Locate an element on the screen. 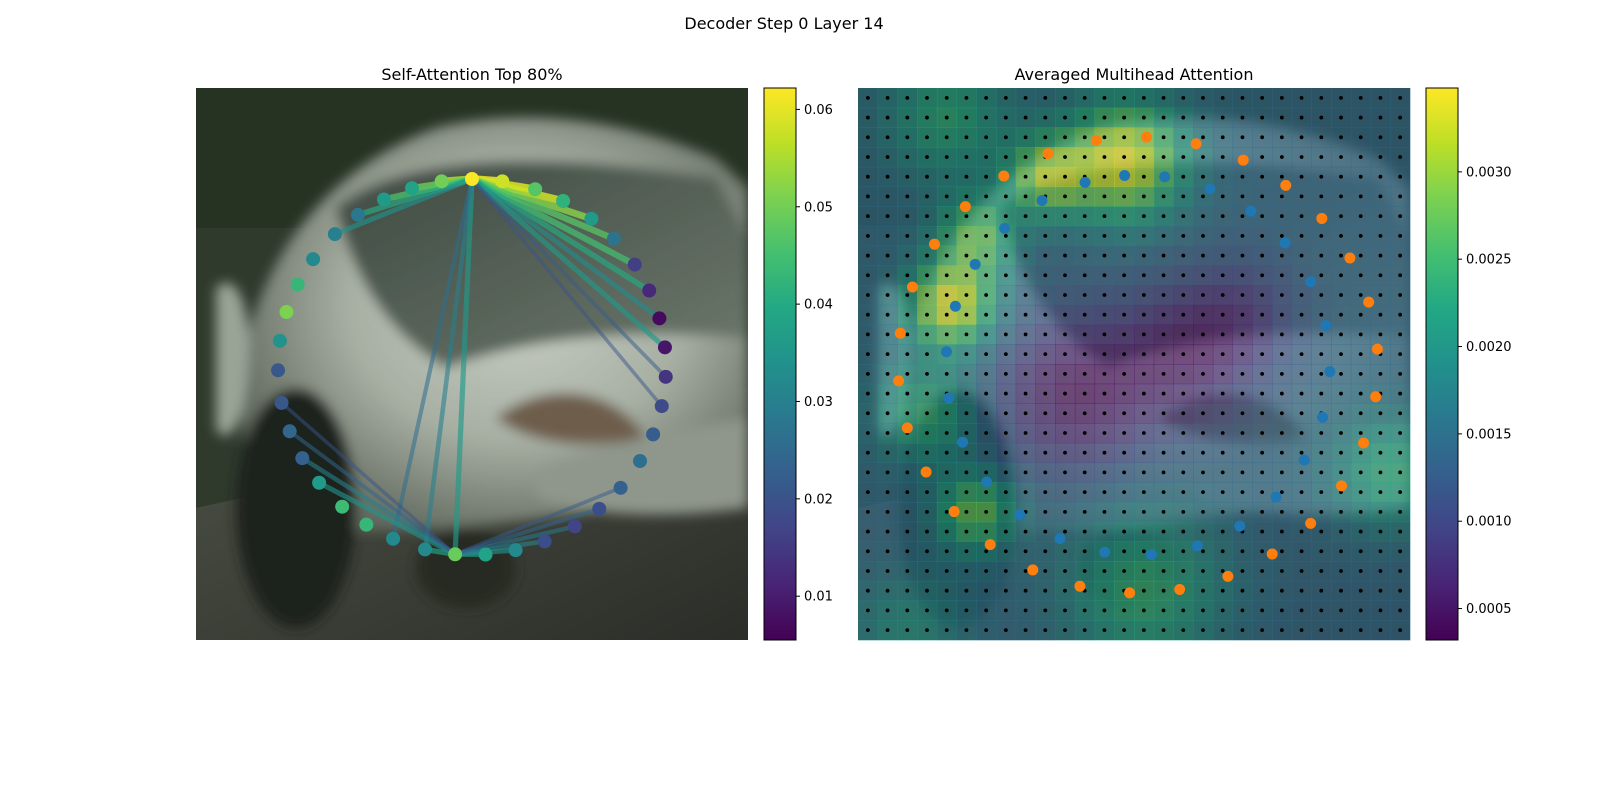 This screenshot has height=800, width=1600. figure-suptitle: Decoder Step 0 Layer 14 is located at coordinates (783, 23).